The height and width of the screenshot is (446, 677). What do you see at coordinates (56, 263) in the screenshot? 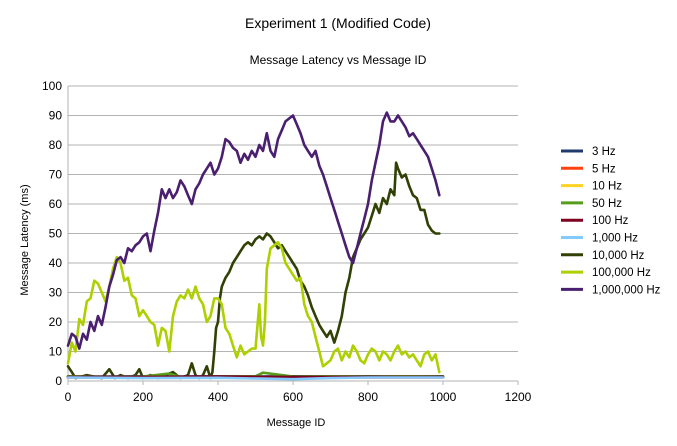
I see `y-tick-label: 40` at bounding box center [56, 263].